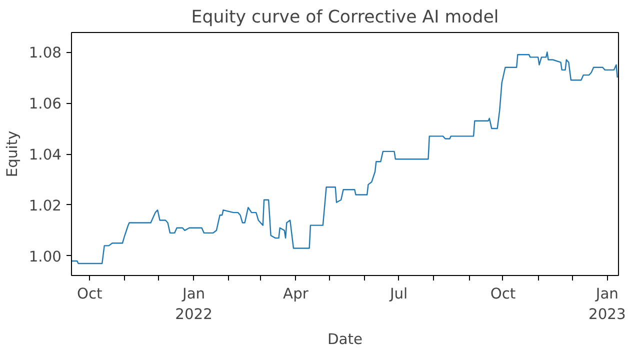 The height and width of the screenshot is (350, 642). I want to click on x-tick-label: Jan 2022, so click(193, 304).